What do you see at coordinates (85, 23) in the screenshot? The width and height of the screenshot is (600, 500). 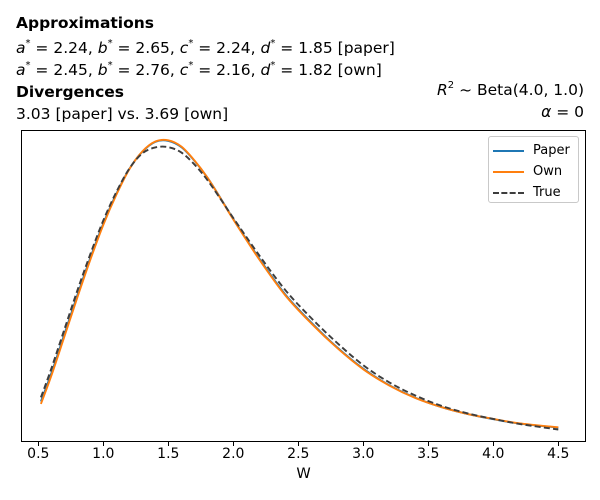 I see `approximations-title: Approximations` at bounding box center [85, 23].